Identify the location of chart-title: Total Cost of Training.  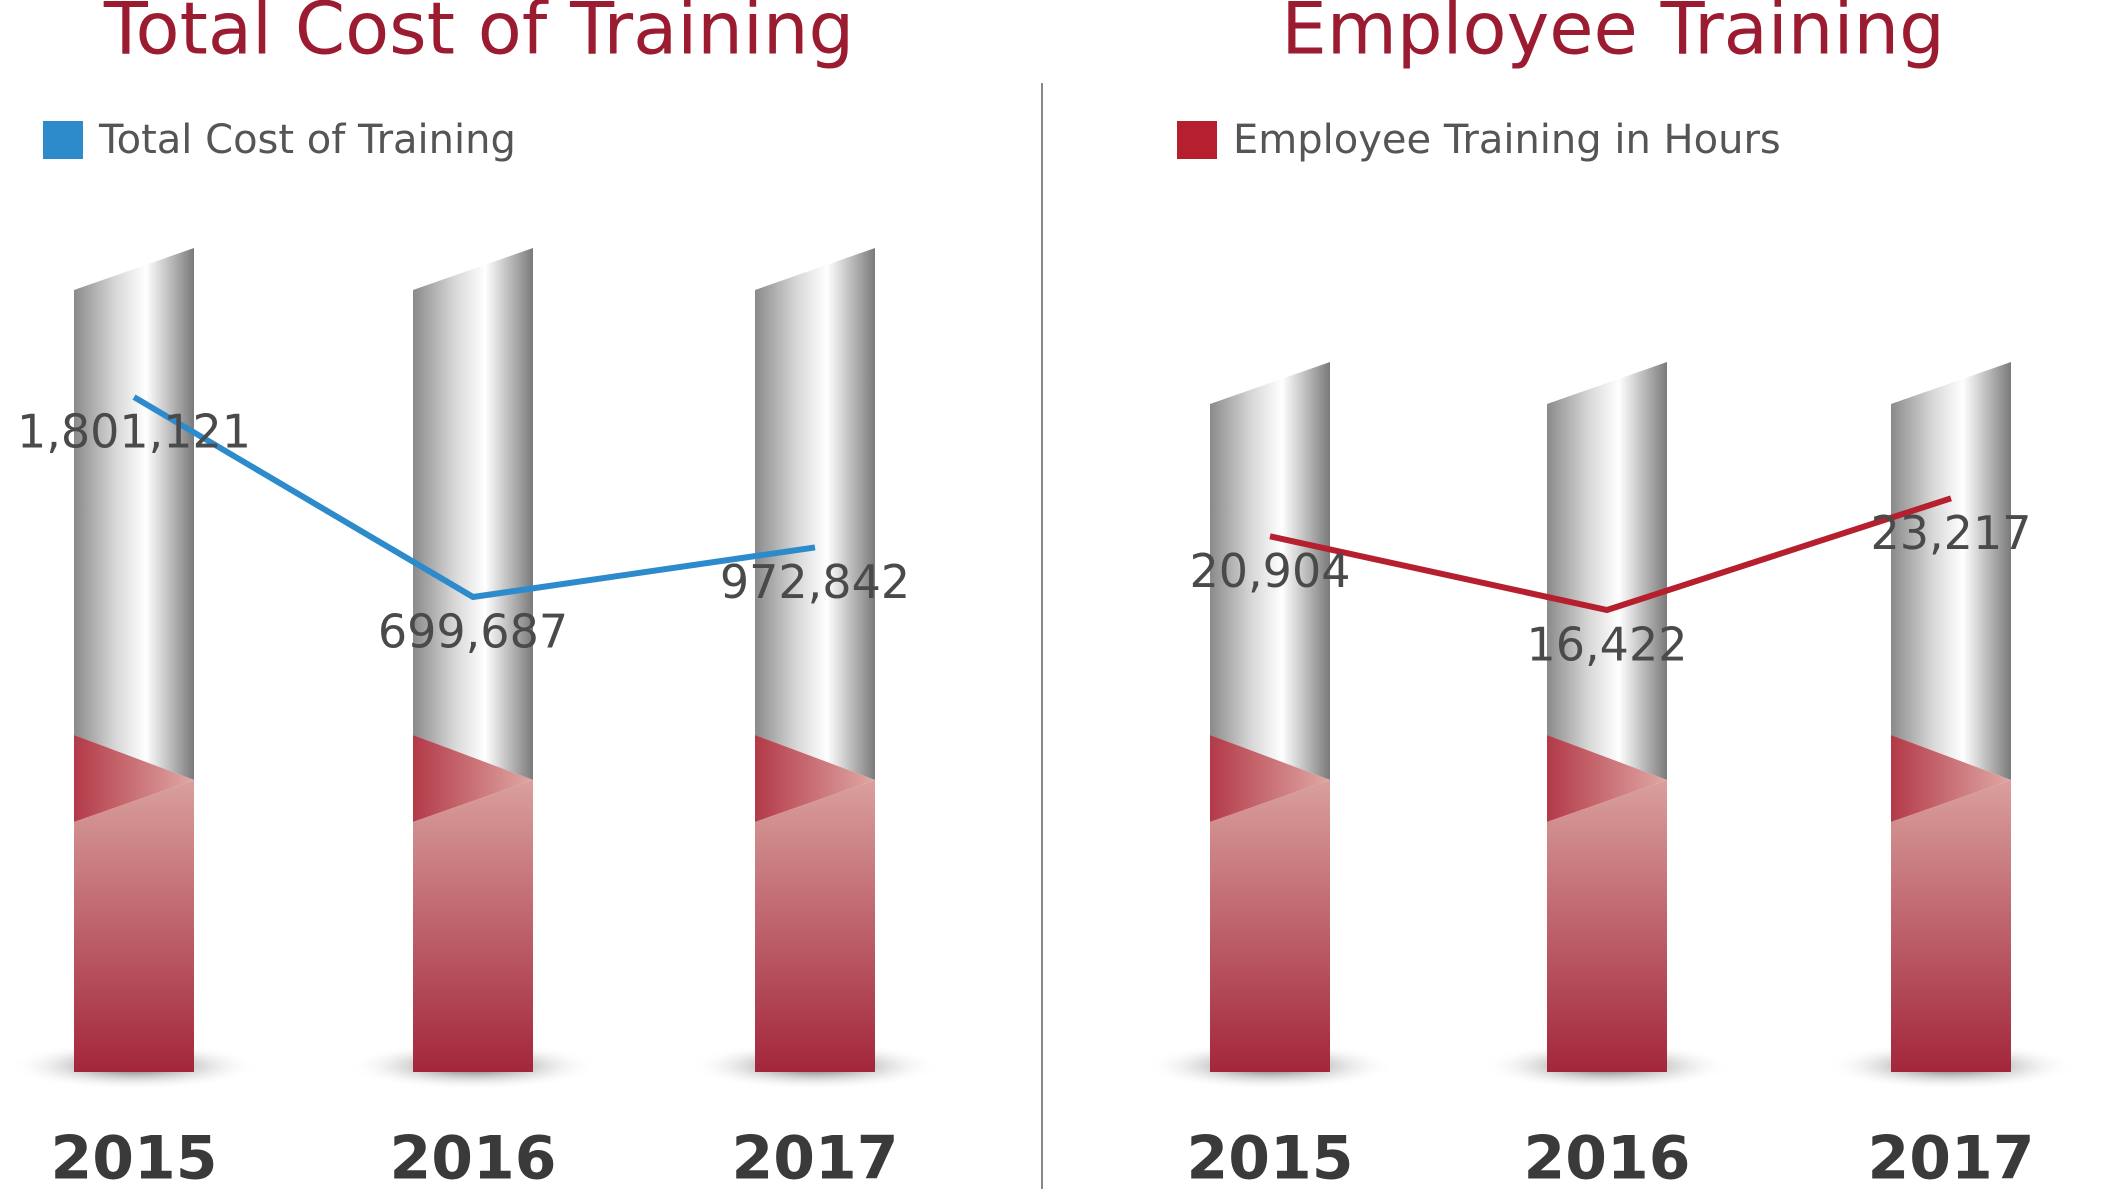
(478, 35).